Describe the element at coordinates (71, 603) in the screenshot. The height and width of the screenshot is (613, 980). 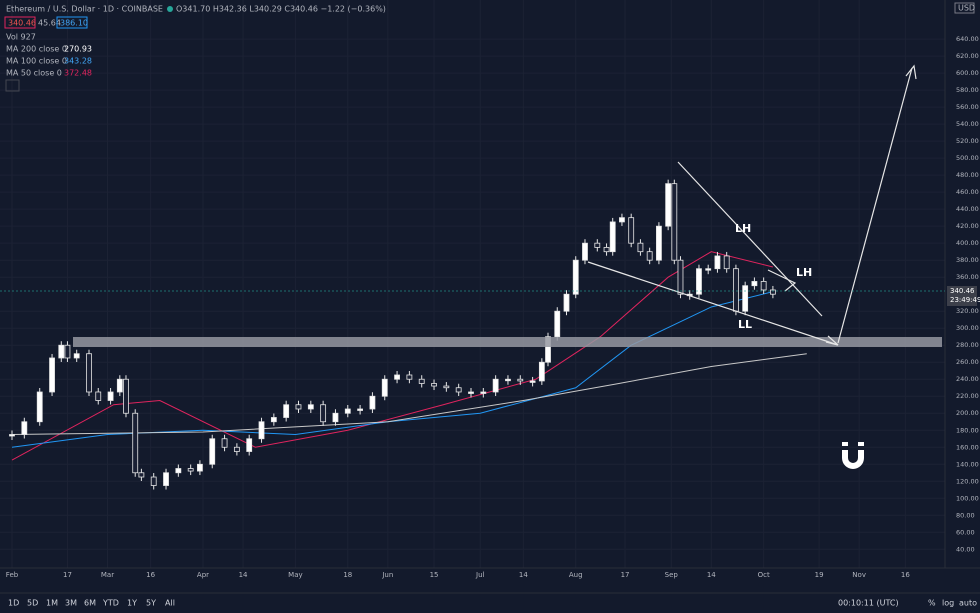
I see `range-button: 3M` at that location.